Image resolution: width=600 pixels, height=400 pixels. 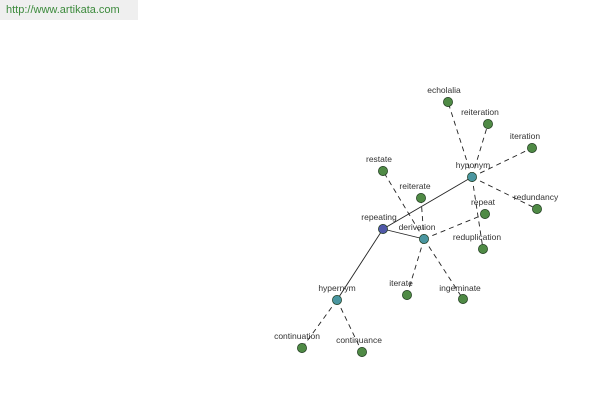 I want to click on node-iteration, so click(x=532, y=148).